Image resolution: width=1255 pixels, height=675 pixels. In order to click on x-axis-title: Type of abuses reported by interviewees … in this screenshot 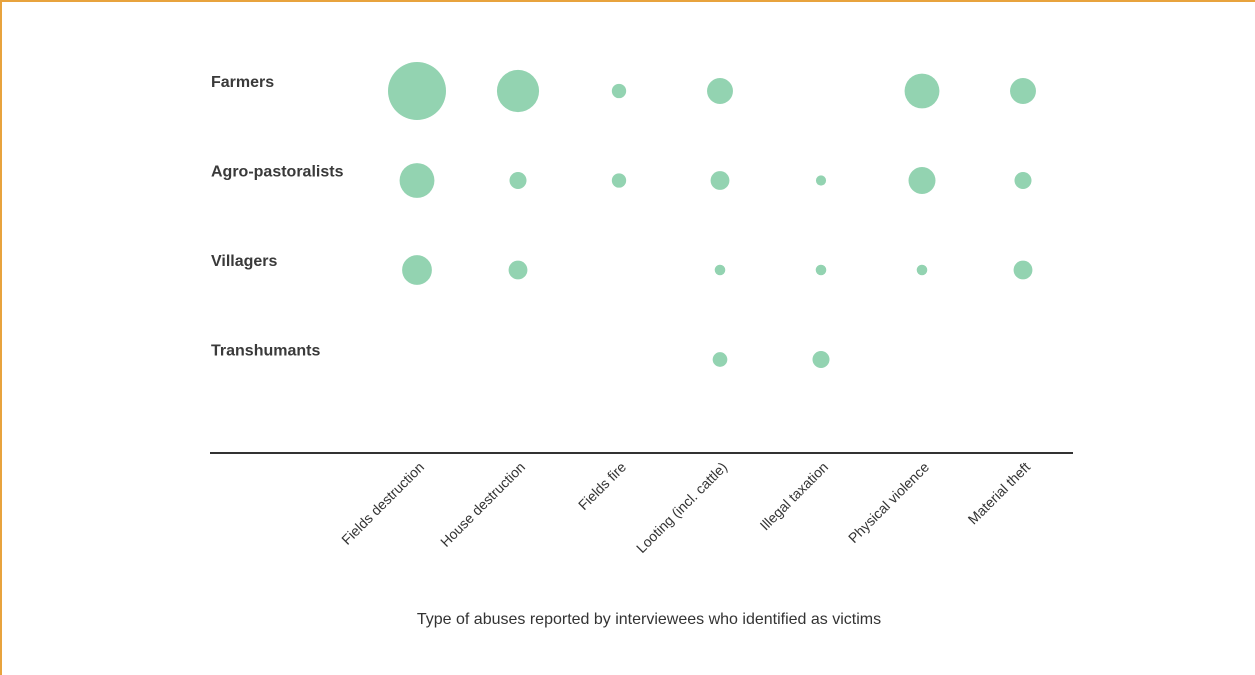, I will do `click(649, 619)`.